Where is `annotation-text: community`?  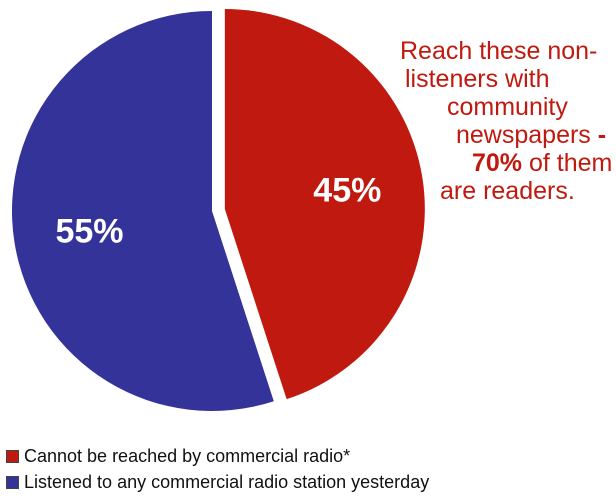 annotation-text: community is located at coordinates (507, 107).